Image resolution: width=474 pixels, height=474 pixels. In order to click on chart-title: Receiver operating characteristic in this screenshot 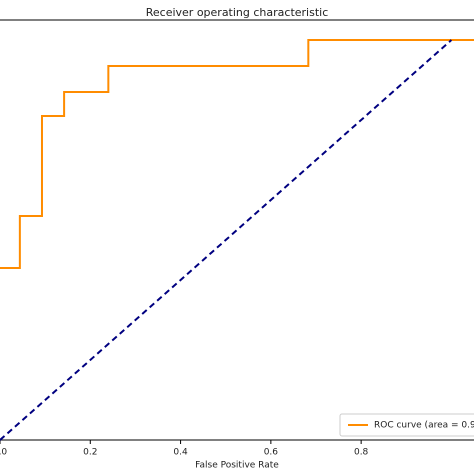, I will do `click(237, 12)`.